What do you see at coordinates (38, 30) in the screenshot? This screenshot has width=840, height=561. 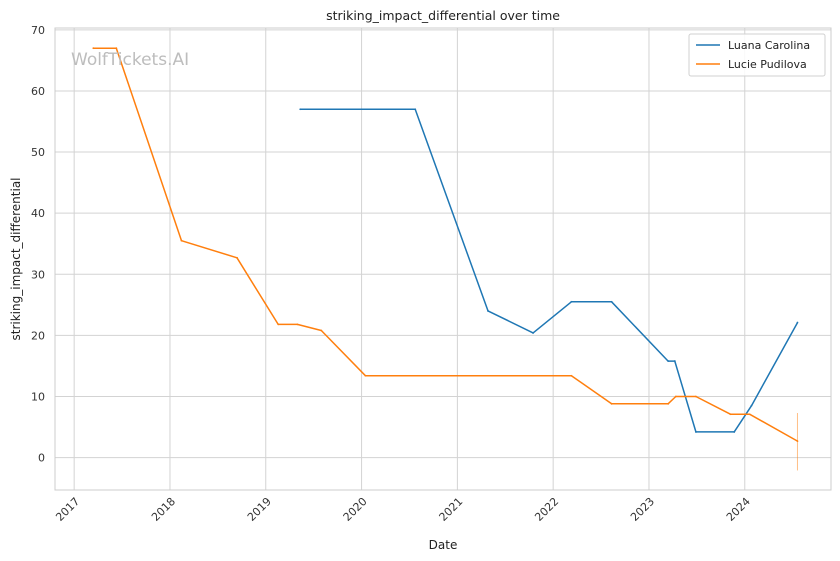 I see `y-tick-label: 70` at bounding box center [38, 30].